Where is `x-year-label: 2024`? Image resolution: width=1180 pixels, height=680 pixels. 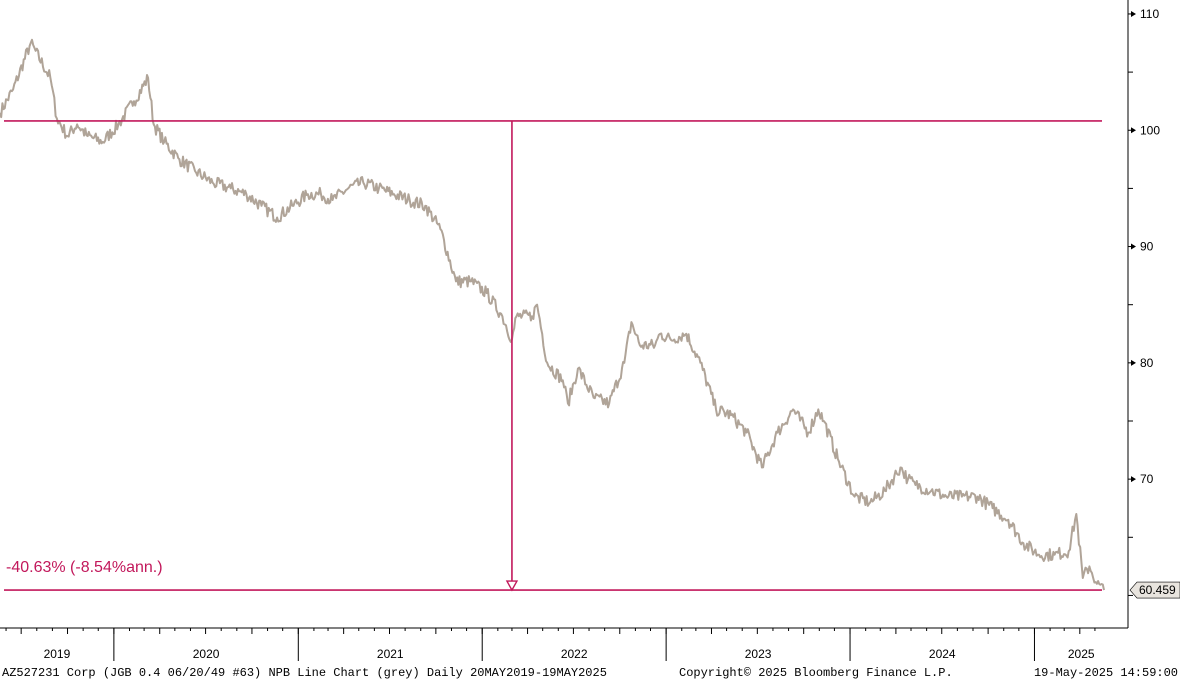
x-year-label: 2024 is located at coordinates (942, 654).